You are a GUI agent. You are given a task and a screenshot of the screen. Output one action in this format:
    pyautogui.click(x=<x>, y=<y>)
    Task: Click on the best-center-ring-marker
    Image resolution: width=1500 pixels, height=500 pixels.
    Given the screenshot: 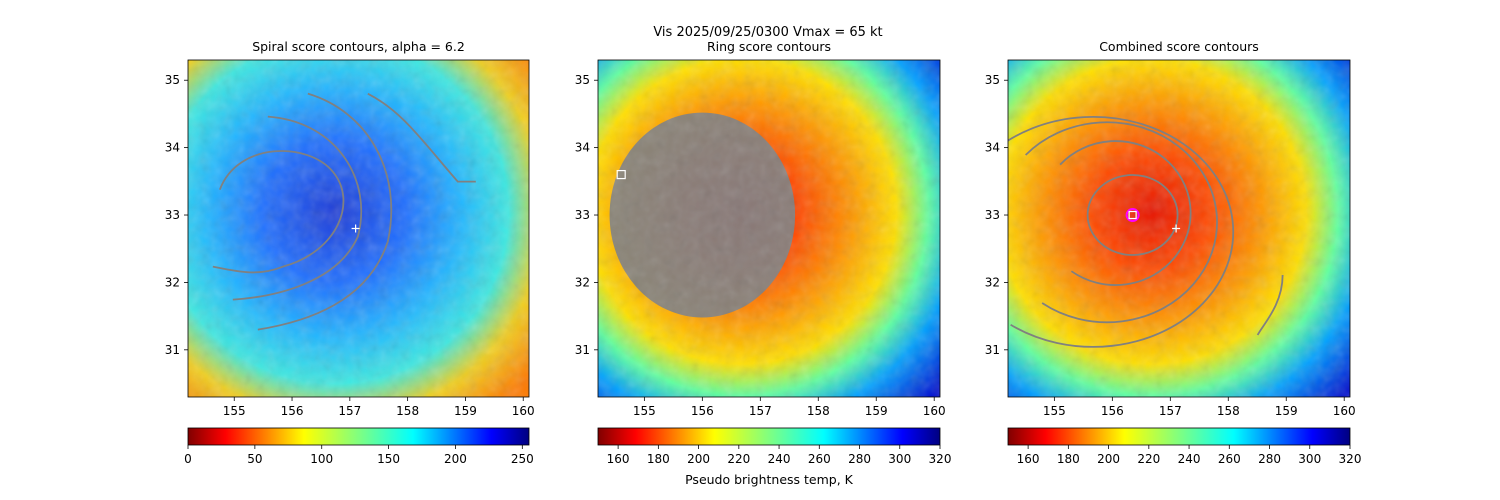 What is the action you would take?
    pyautogui.click(x=1132, y=215)
    